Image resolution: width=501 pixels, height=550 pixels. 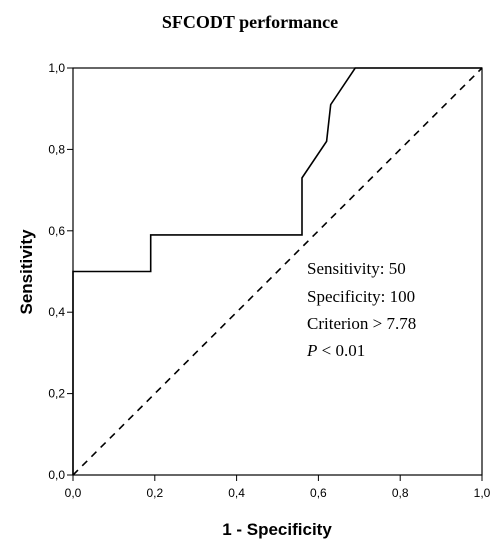 What do you see at coordinates (56, 231) in the screenshot?
I see `y-tick-label: 0,6` at bounding box center [56, 231].